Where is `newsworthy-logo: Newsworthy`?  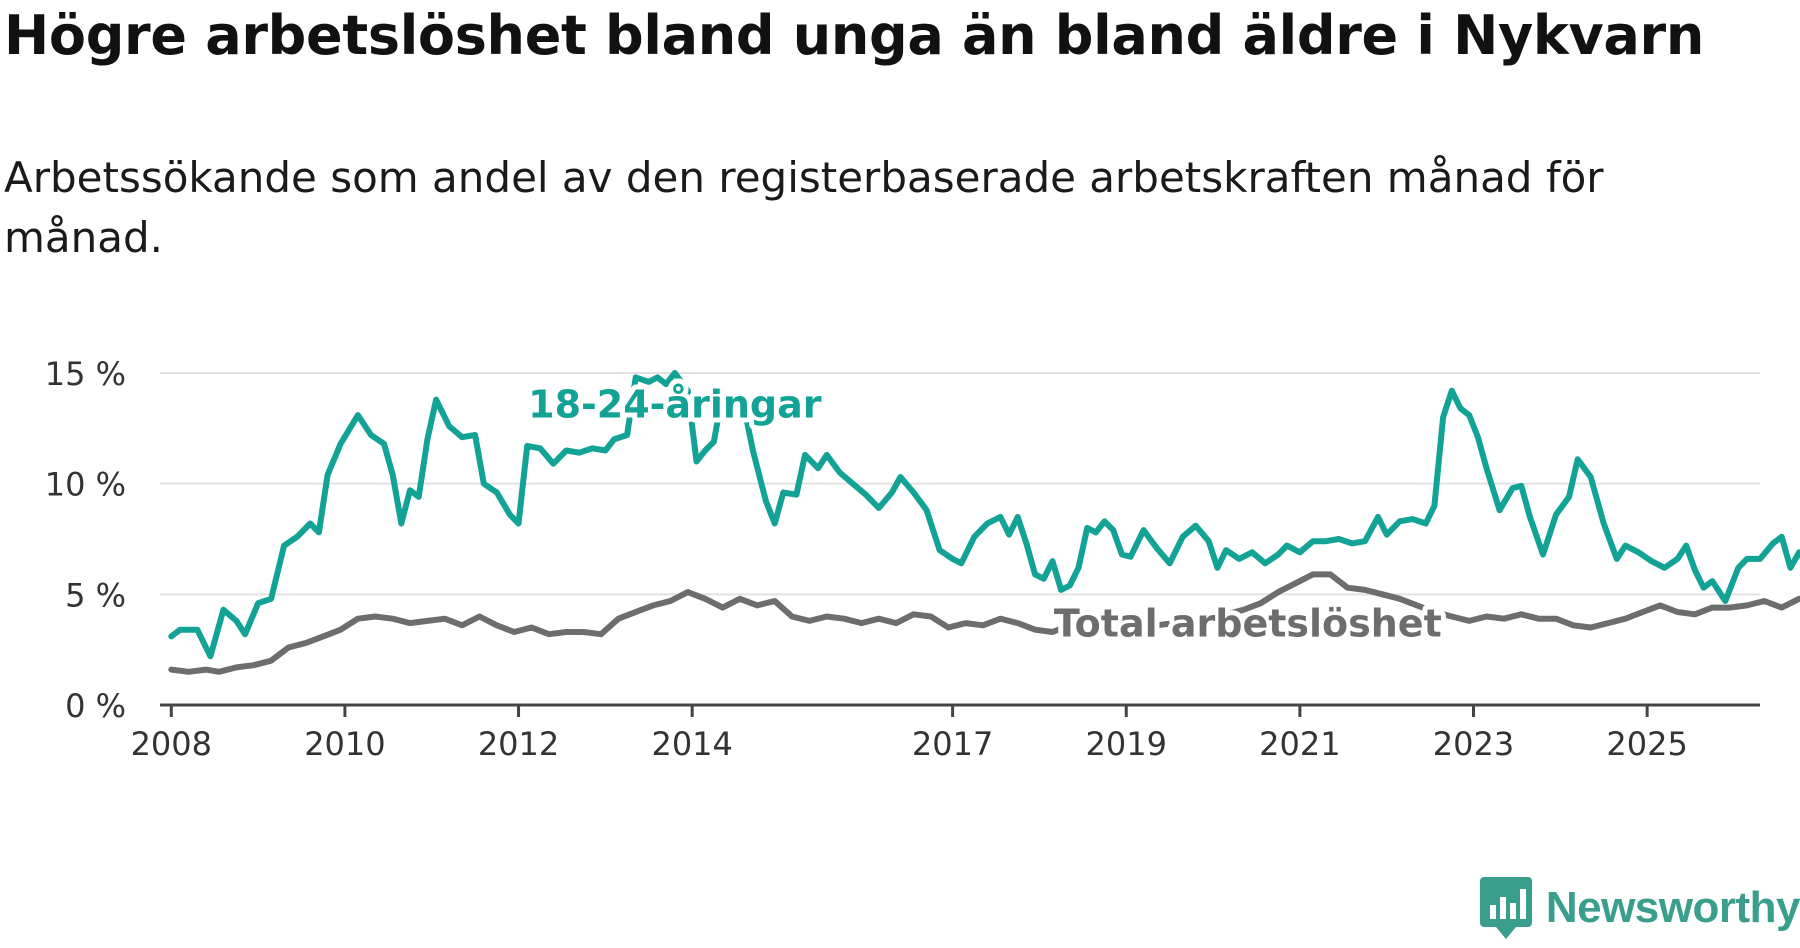
newsworthy-logo: Newsworthy is located at coordinates (1639, 908).